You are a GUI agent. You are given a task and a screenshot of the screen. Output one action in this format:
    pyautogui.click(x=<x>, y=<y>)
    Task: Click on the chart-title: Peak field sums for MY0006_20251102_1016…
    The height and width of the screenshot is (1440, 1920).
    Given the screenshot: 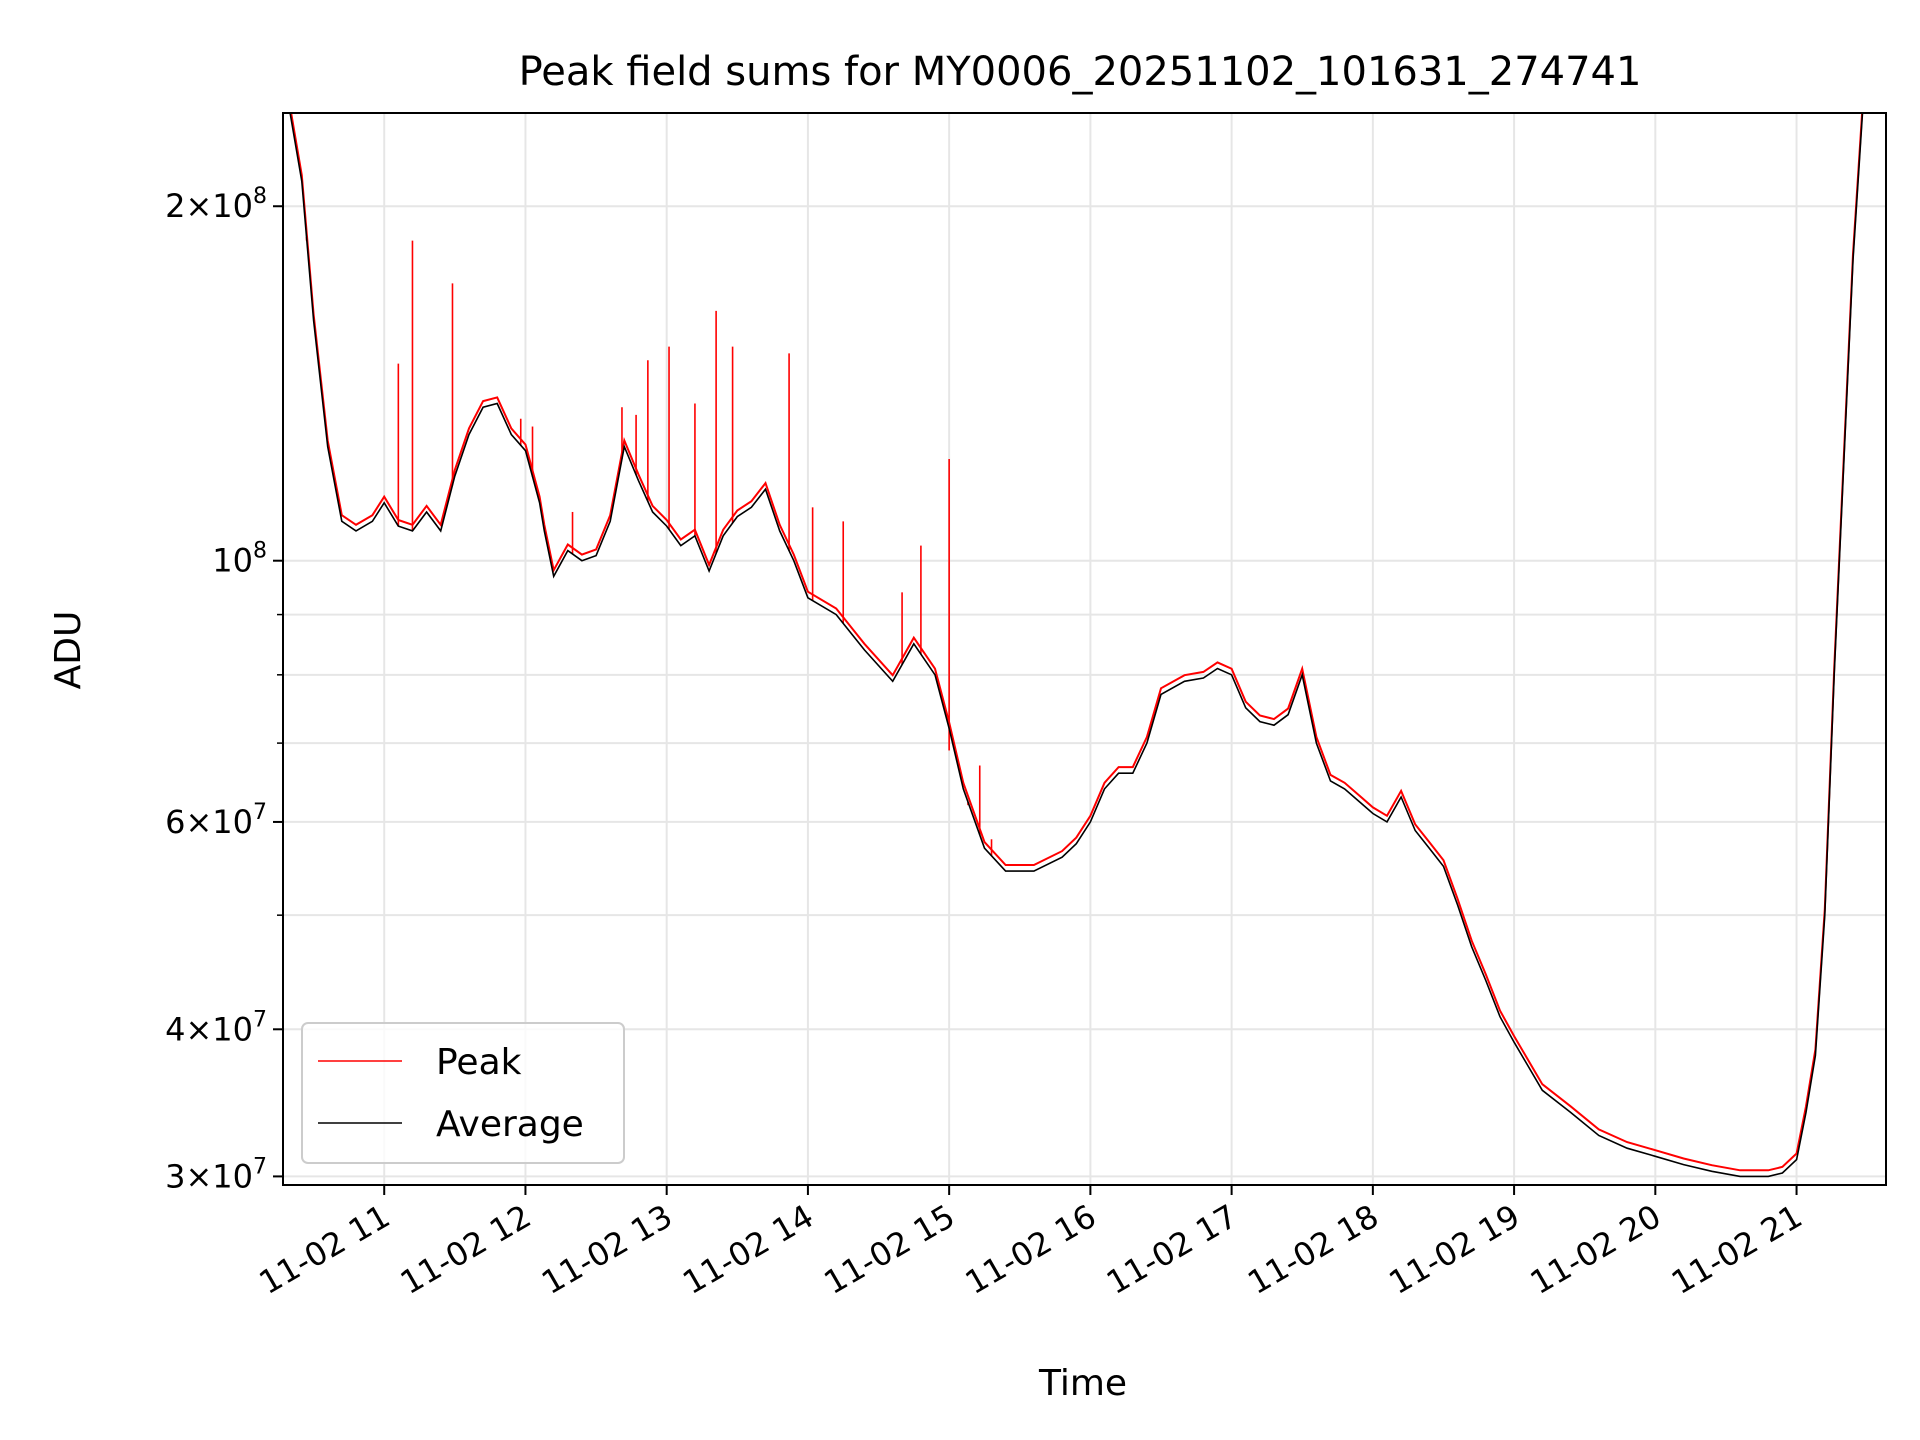 What is the action you would take?
    pyautogui.click(x=1080, y=72)
    